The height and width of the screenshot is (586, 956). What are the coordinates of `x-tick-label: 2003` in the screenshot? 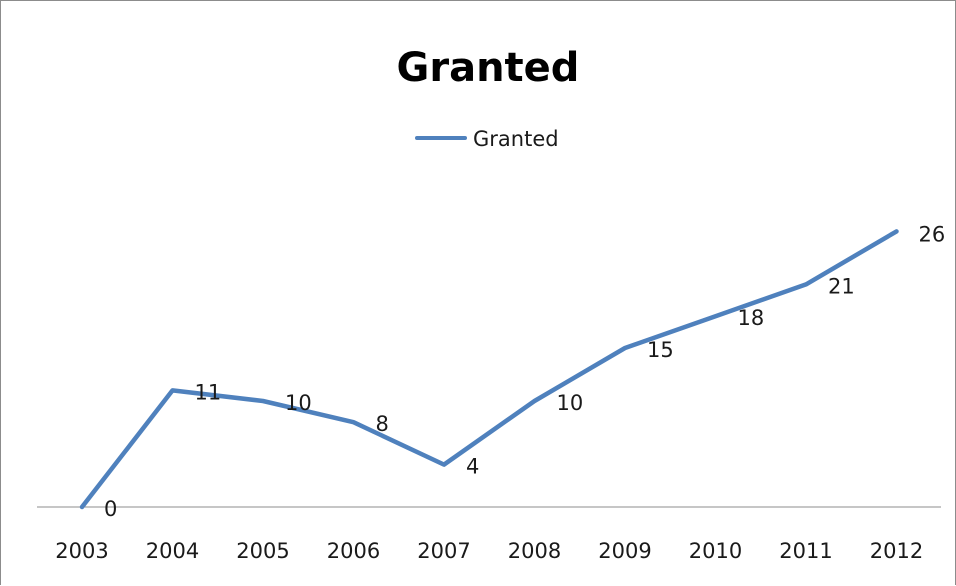 It's located at (81, 551).